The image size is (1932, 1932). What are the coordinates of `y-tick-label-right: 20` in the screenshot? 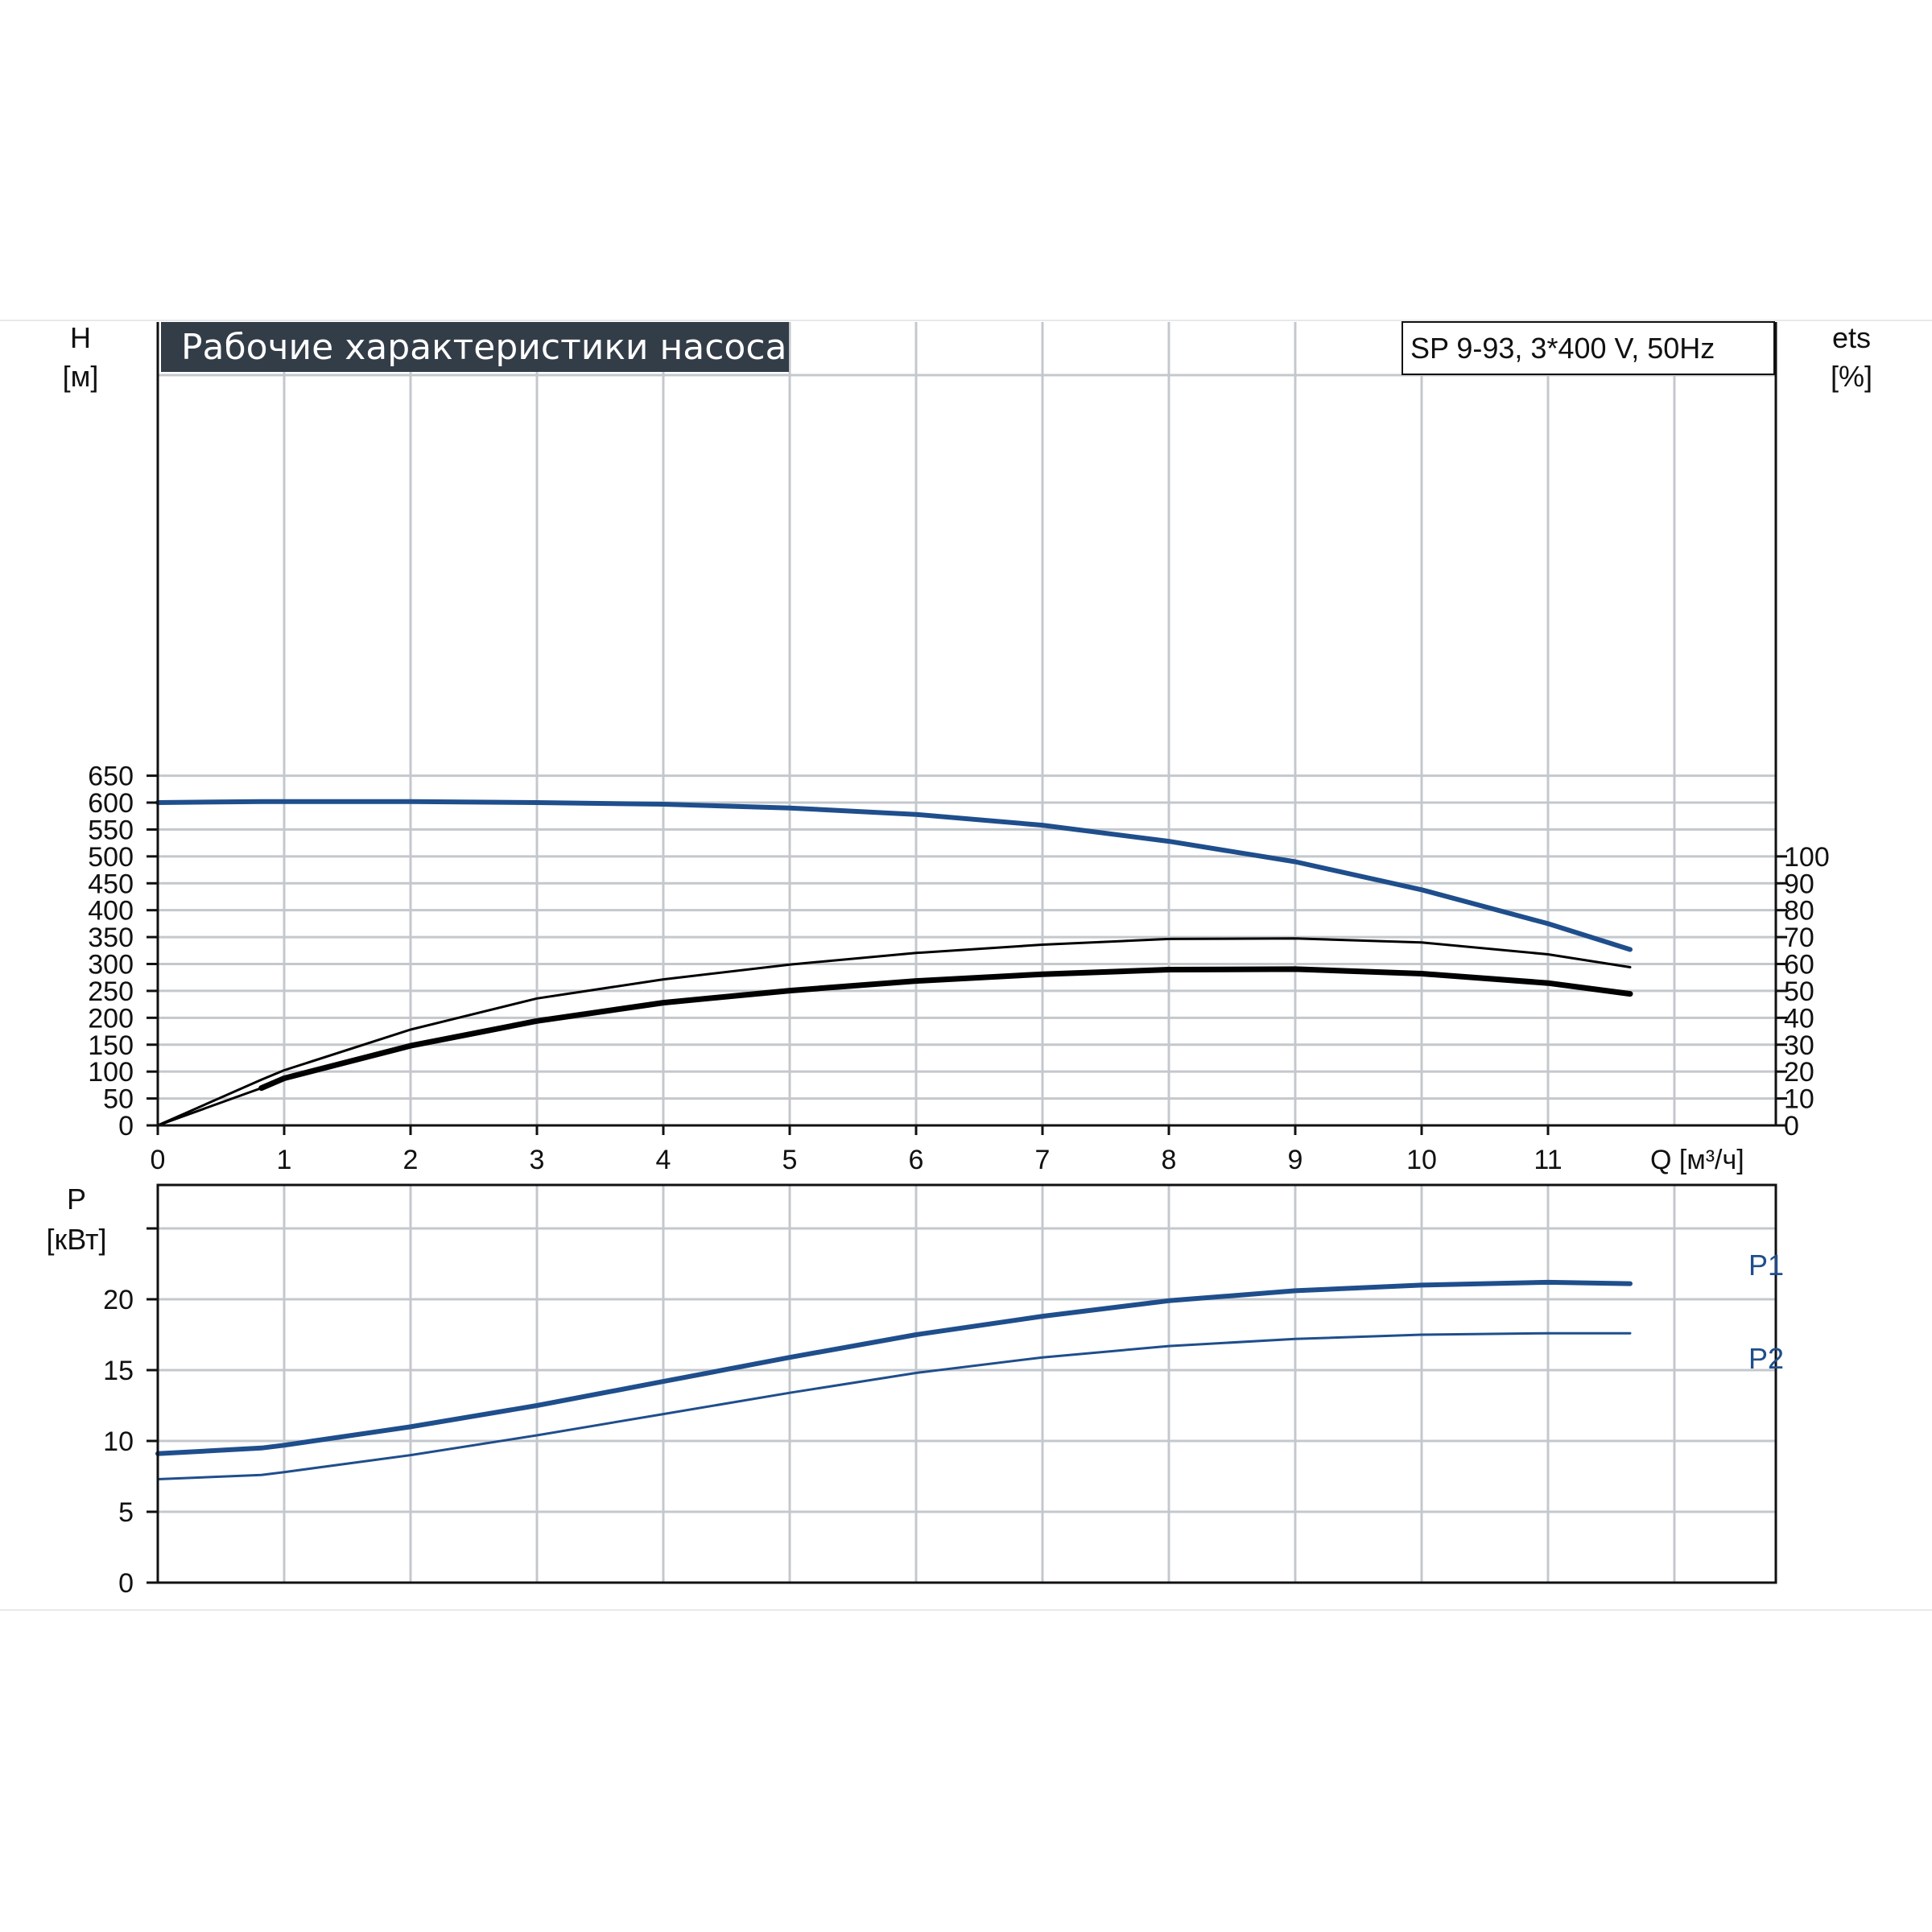 It's located at (1799, 1072).